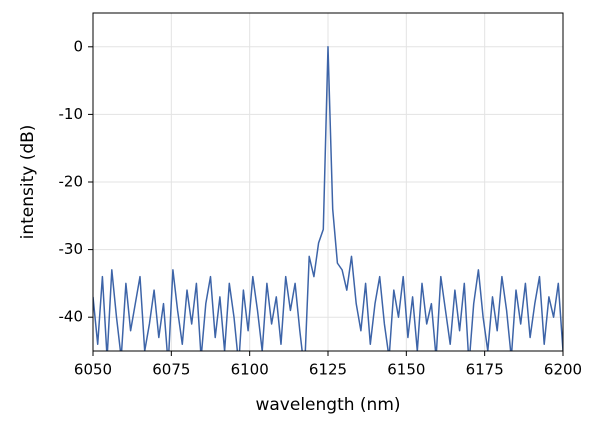 The image size is (600, 428). What do you see at coordinates (78, 46) in the screenshot?
I see `y-tick-label: 0` at bounding box center [78, 46].